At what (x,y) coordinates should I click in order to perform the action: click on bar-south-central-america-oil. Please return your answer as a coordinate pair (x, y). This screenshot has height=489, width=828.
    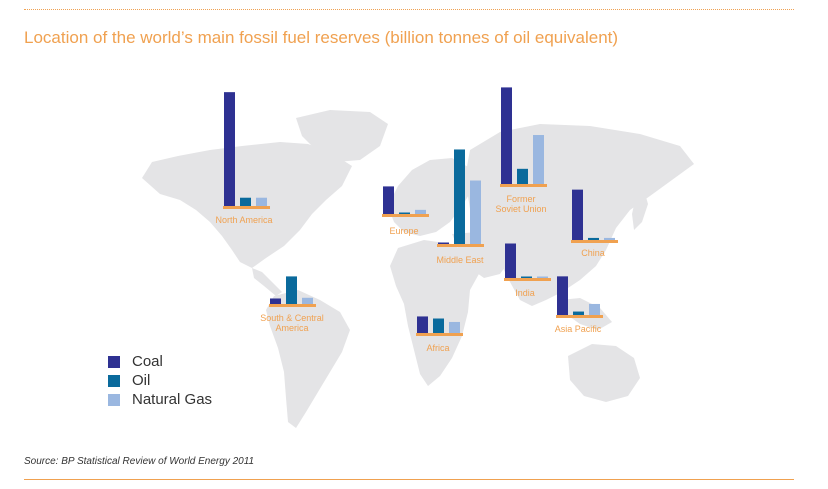
    Looking at the image, I should click on (291, 290).